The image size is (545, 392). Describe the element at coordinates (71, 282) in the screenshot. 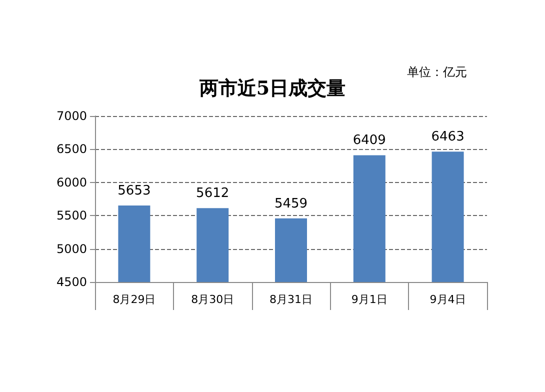

I see `y-tick-label: 4500` at that location.